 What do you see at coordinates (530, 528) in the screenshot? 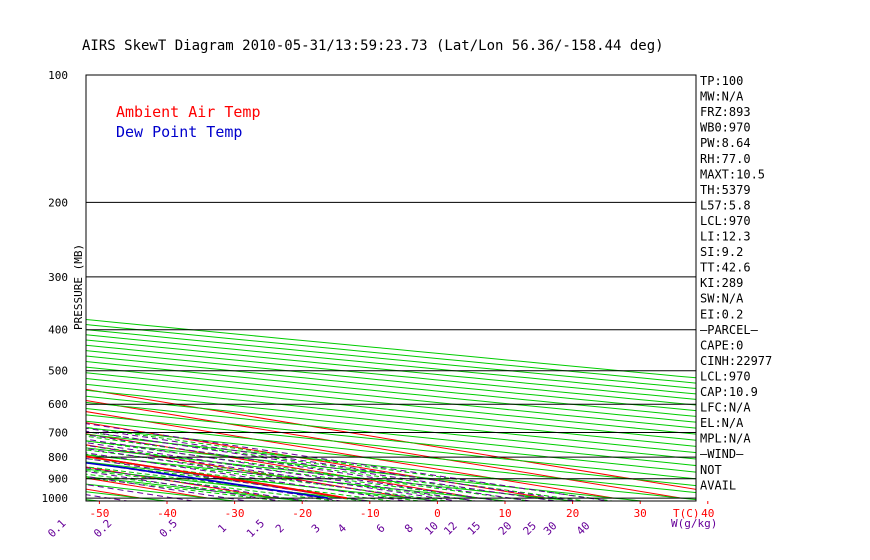
I see `mixing-ratio-tick-label: 25` at bounding box center [530, 528].